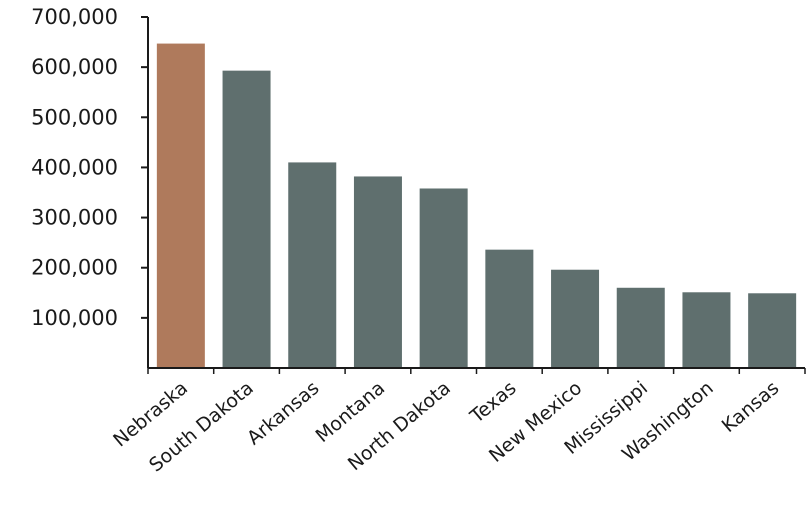  I want to click on y-tick-label: 600,000, so click(74, 67).